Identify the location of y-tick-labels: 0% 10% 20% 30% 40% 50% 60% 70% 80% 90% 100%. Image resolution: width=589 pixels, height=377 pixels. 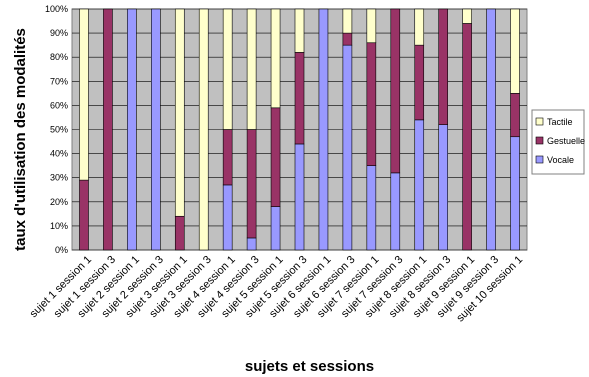
(56, 129).